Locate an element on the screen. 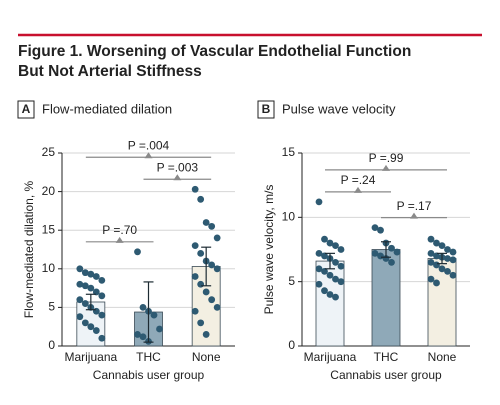 Image resolution: width=500 pixels, height=405 pixels. x-tick-label: THC is located at coordinates (386, 357).